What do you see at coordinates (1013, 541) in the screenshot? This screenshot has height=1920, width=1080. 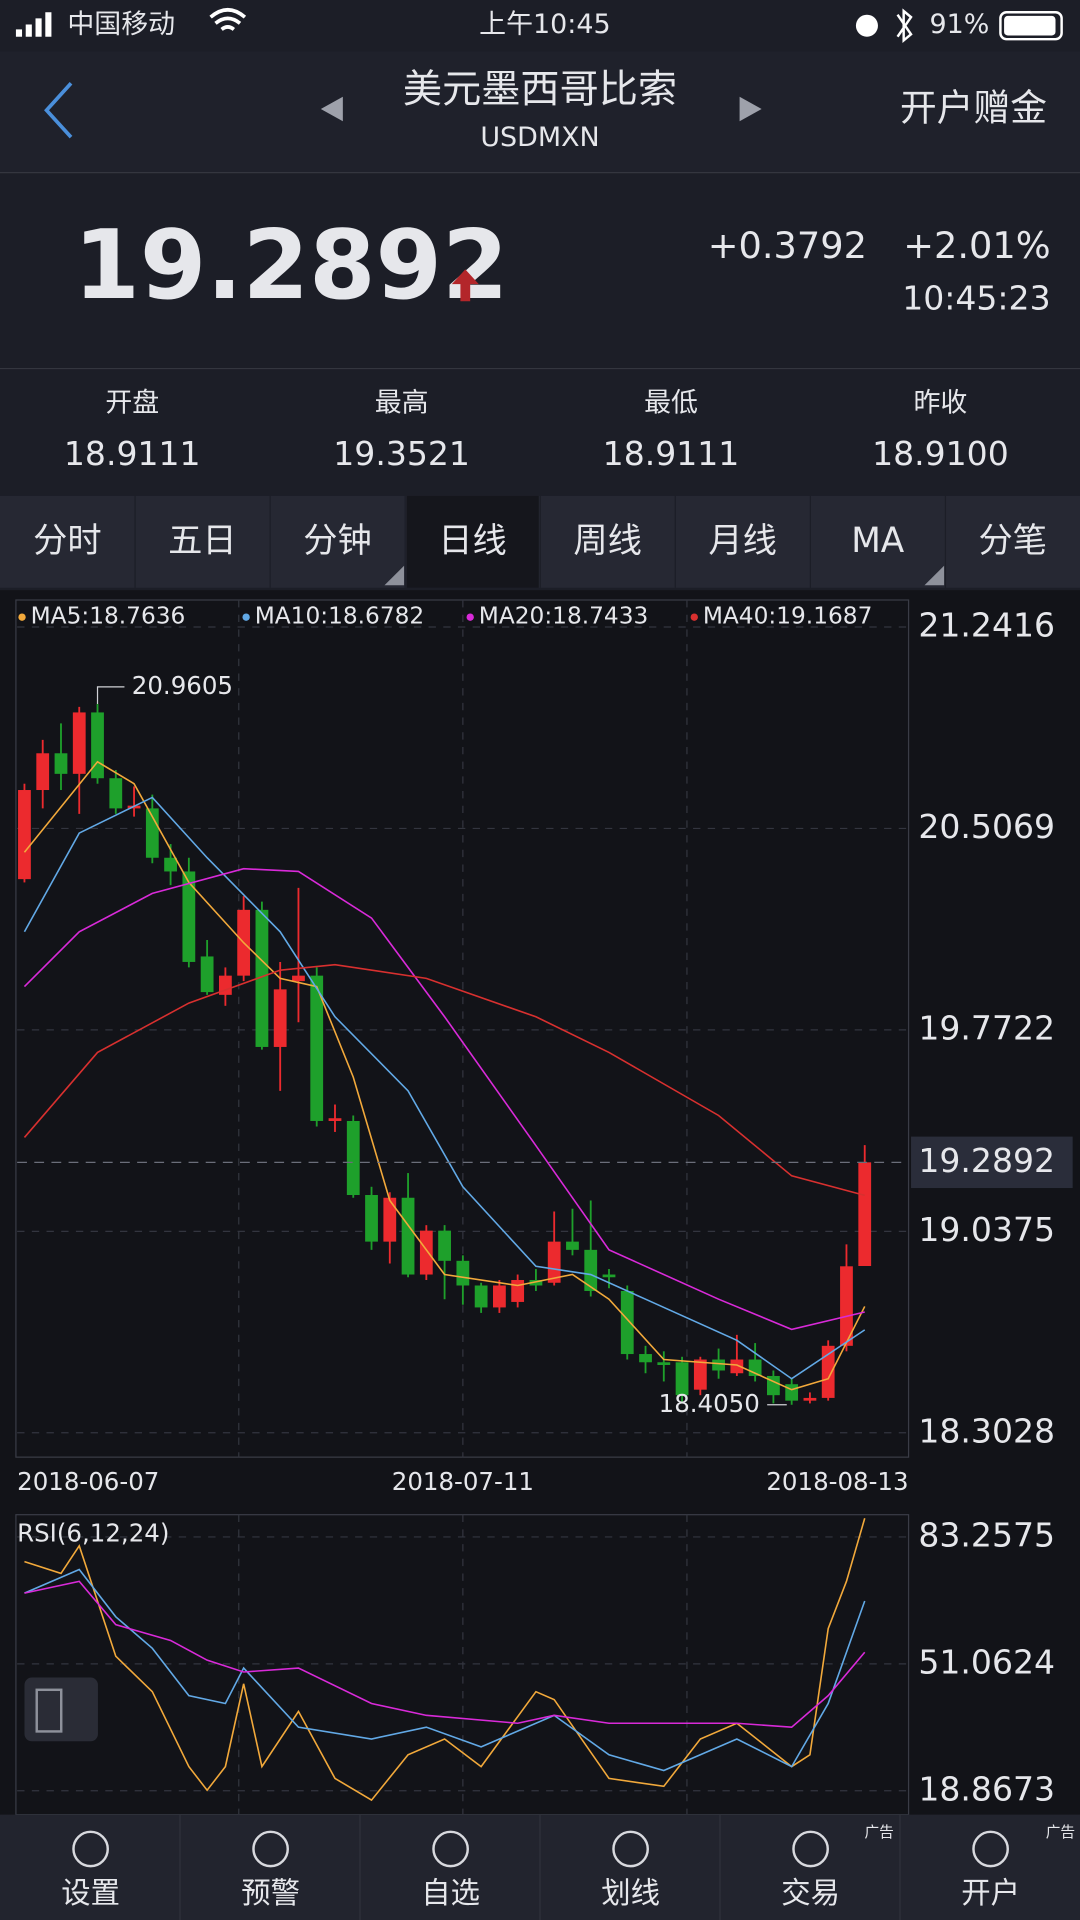 I see `tab: 分笔` at bounding box center [1013, 541].